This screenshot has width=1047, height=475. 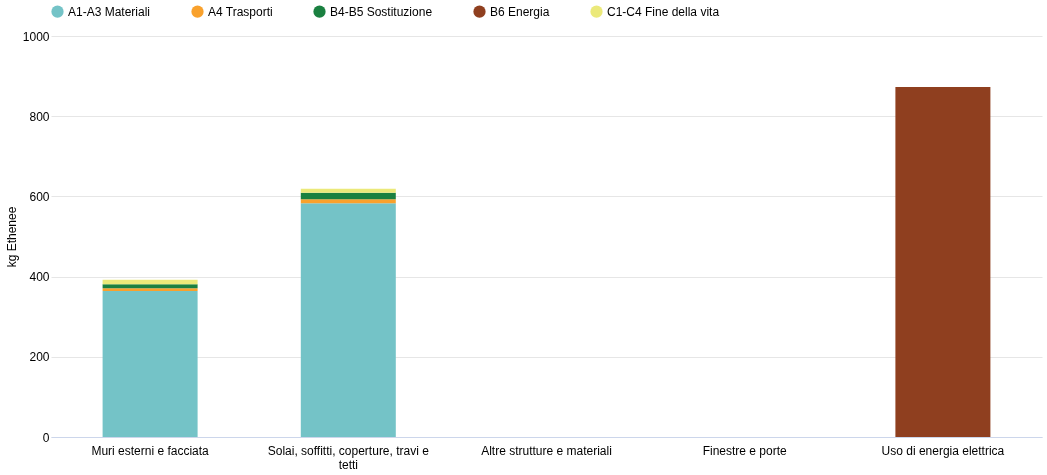 I want to click on legend-label: C1-C4 Fine della vita, so click(x=663, y=11).